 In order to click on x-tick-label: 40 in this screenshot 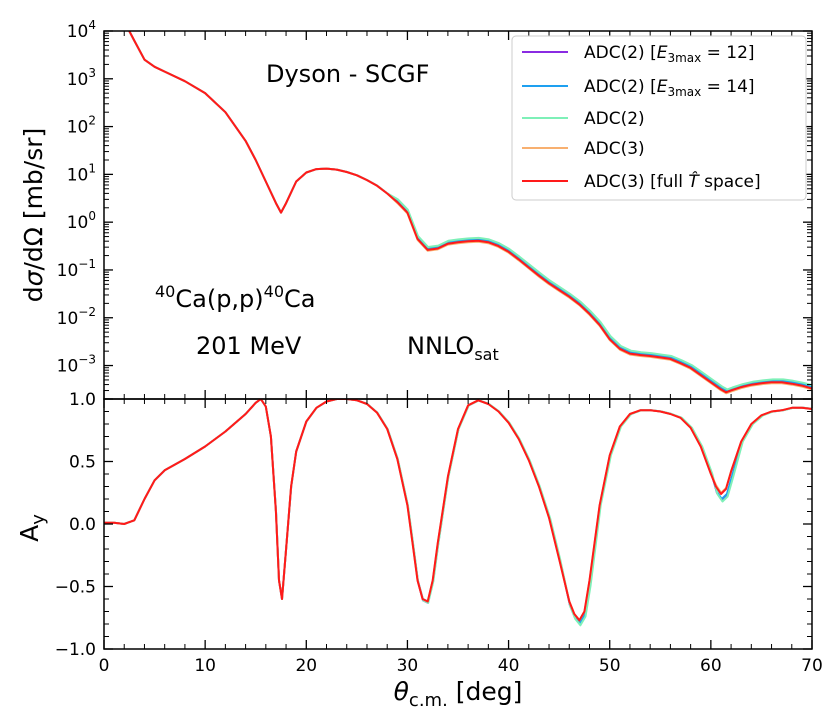, I will do `click(509, 666)`.